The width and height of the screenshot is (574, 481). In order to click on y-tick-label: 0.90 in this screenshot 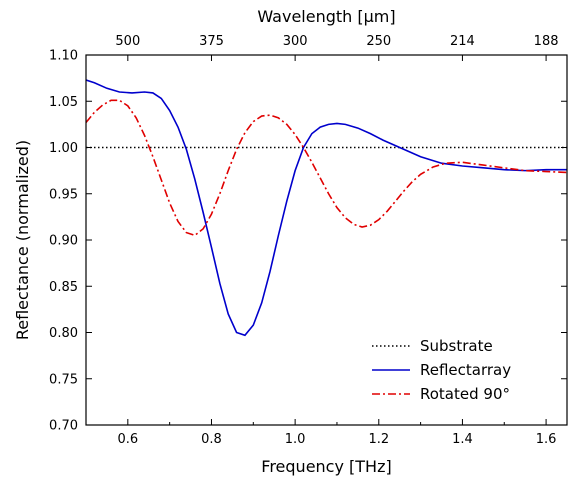, I will do `click(63, 241)`.